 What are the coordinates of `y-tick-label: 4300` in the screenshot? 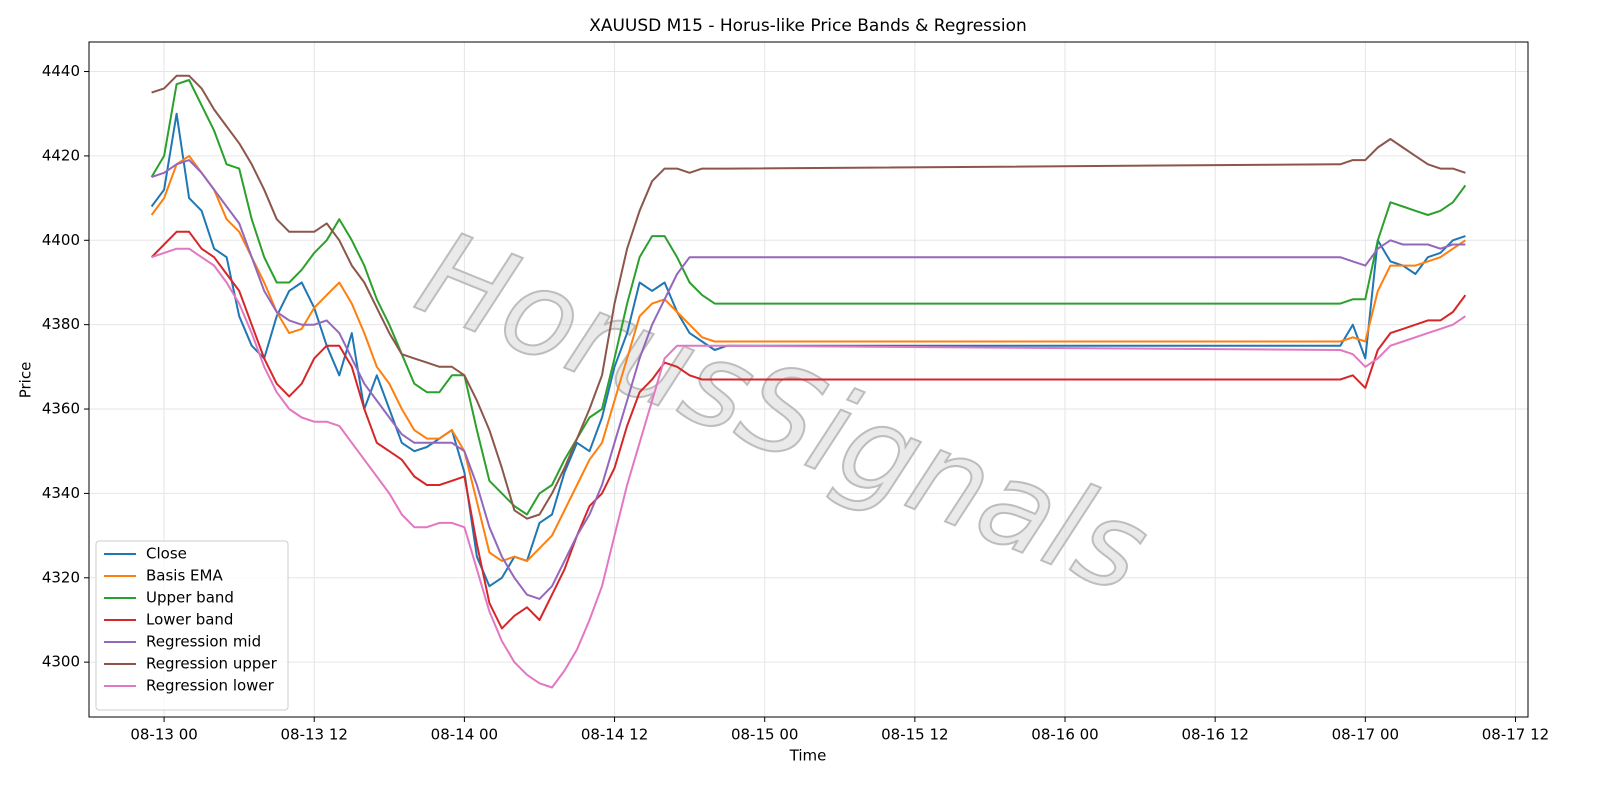 It's located at (61, 662).